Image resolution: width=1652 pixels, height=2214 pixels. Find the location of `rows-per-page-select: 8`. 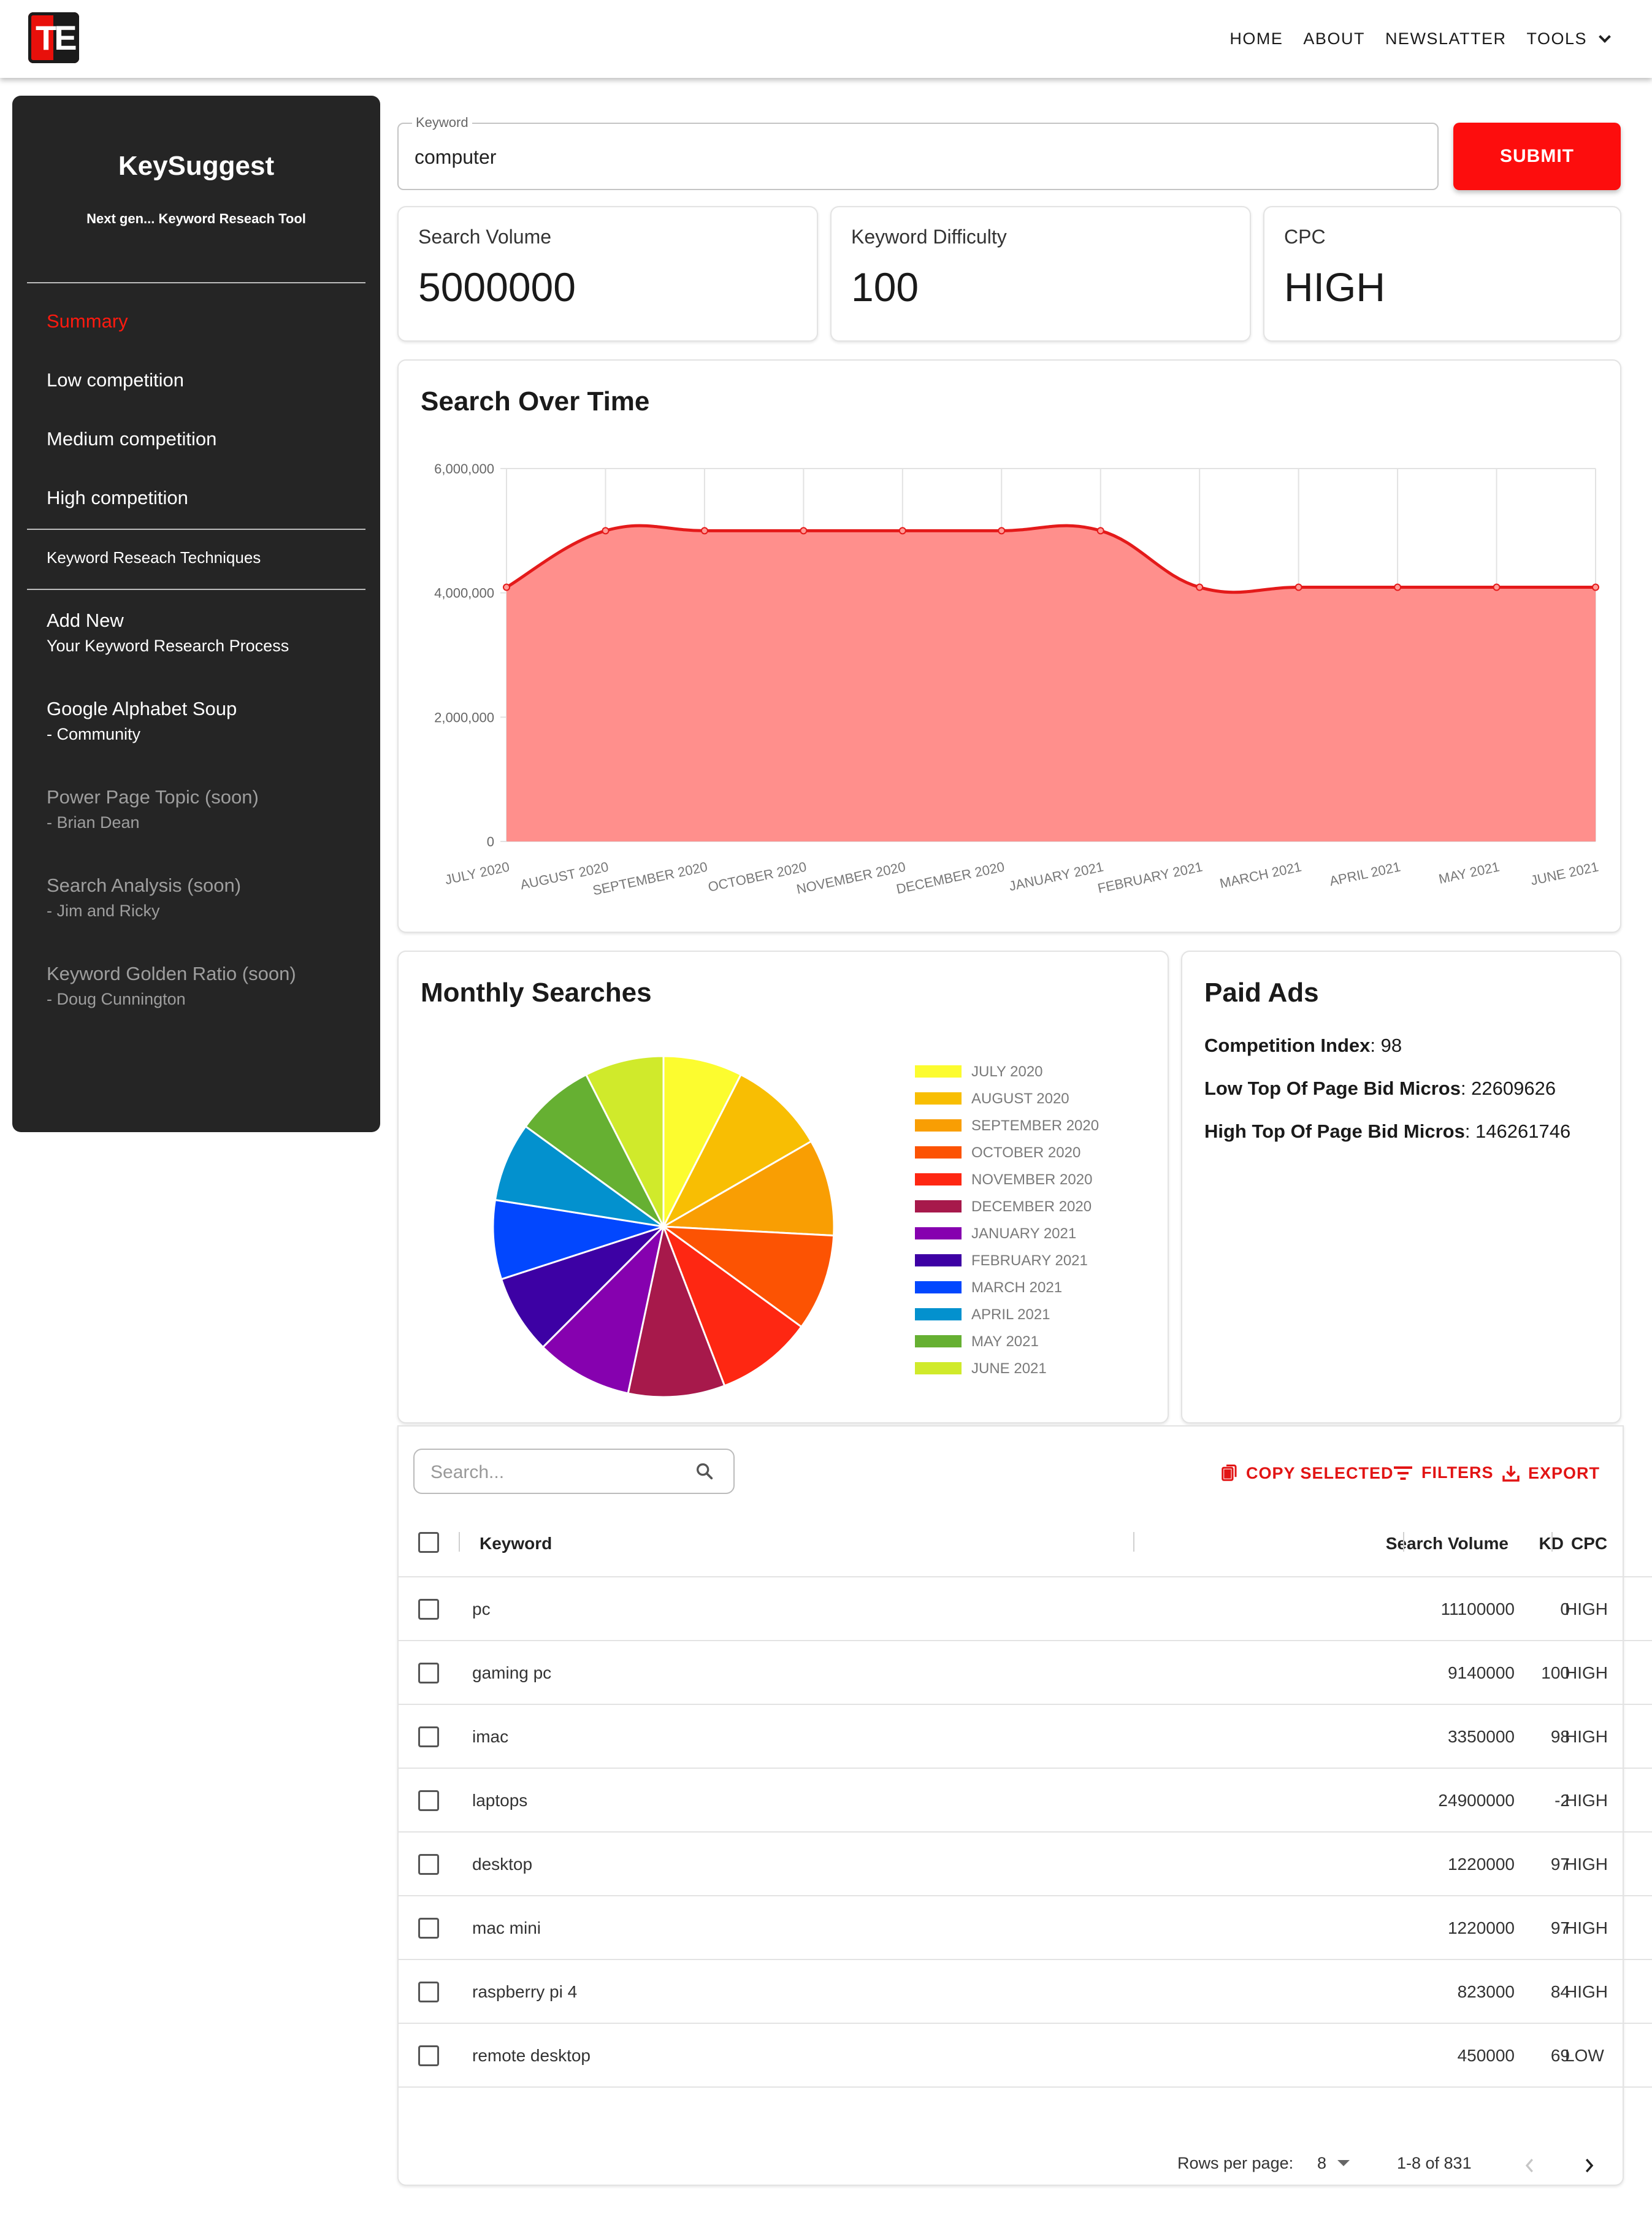

rows-per-page-select: 8 is located at coordinates (1333, 2163).